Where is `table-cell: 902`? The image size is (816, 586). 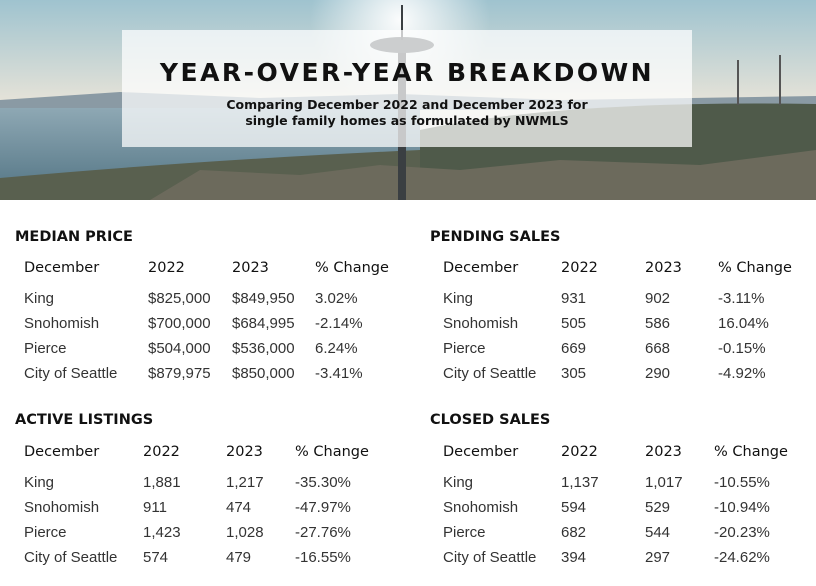 table-cell: 902 is located at coordinates (658, 298).